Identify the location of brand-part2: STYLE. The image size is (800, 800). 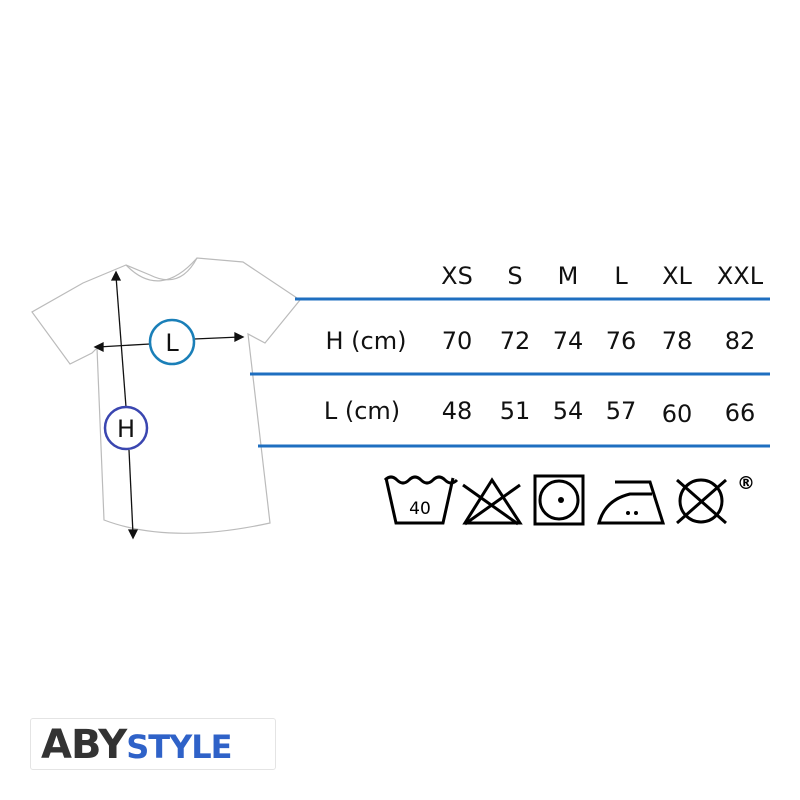
(179, 747).